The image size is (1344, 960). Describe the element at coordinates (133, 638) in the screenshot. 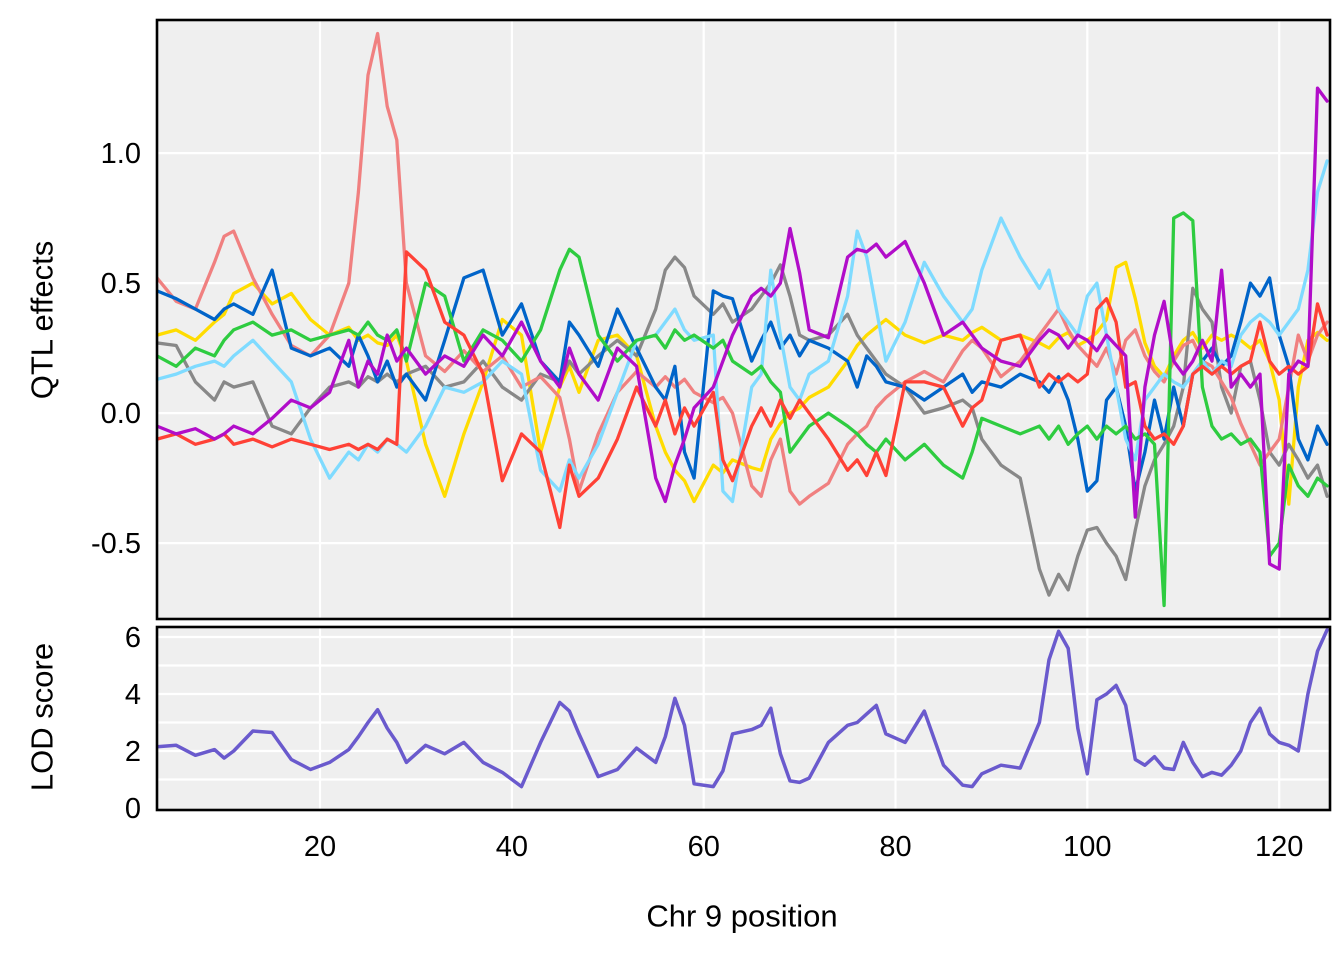

I see `y-tick-label: 6` at that location.